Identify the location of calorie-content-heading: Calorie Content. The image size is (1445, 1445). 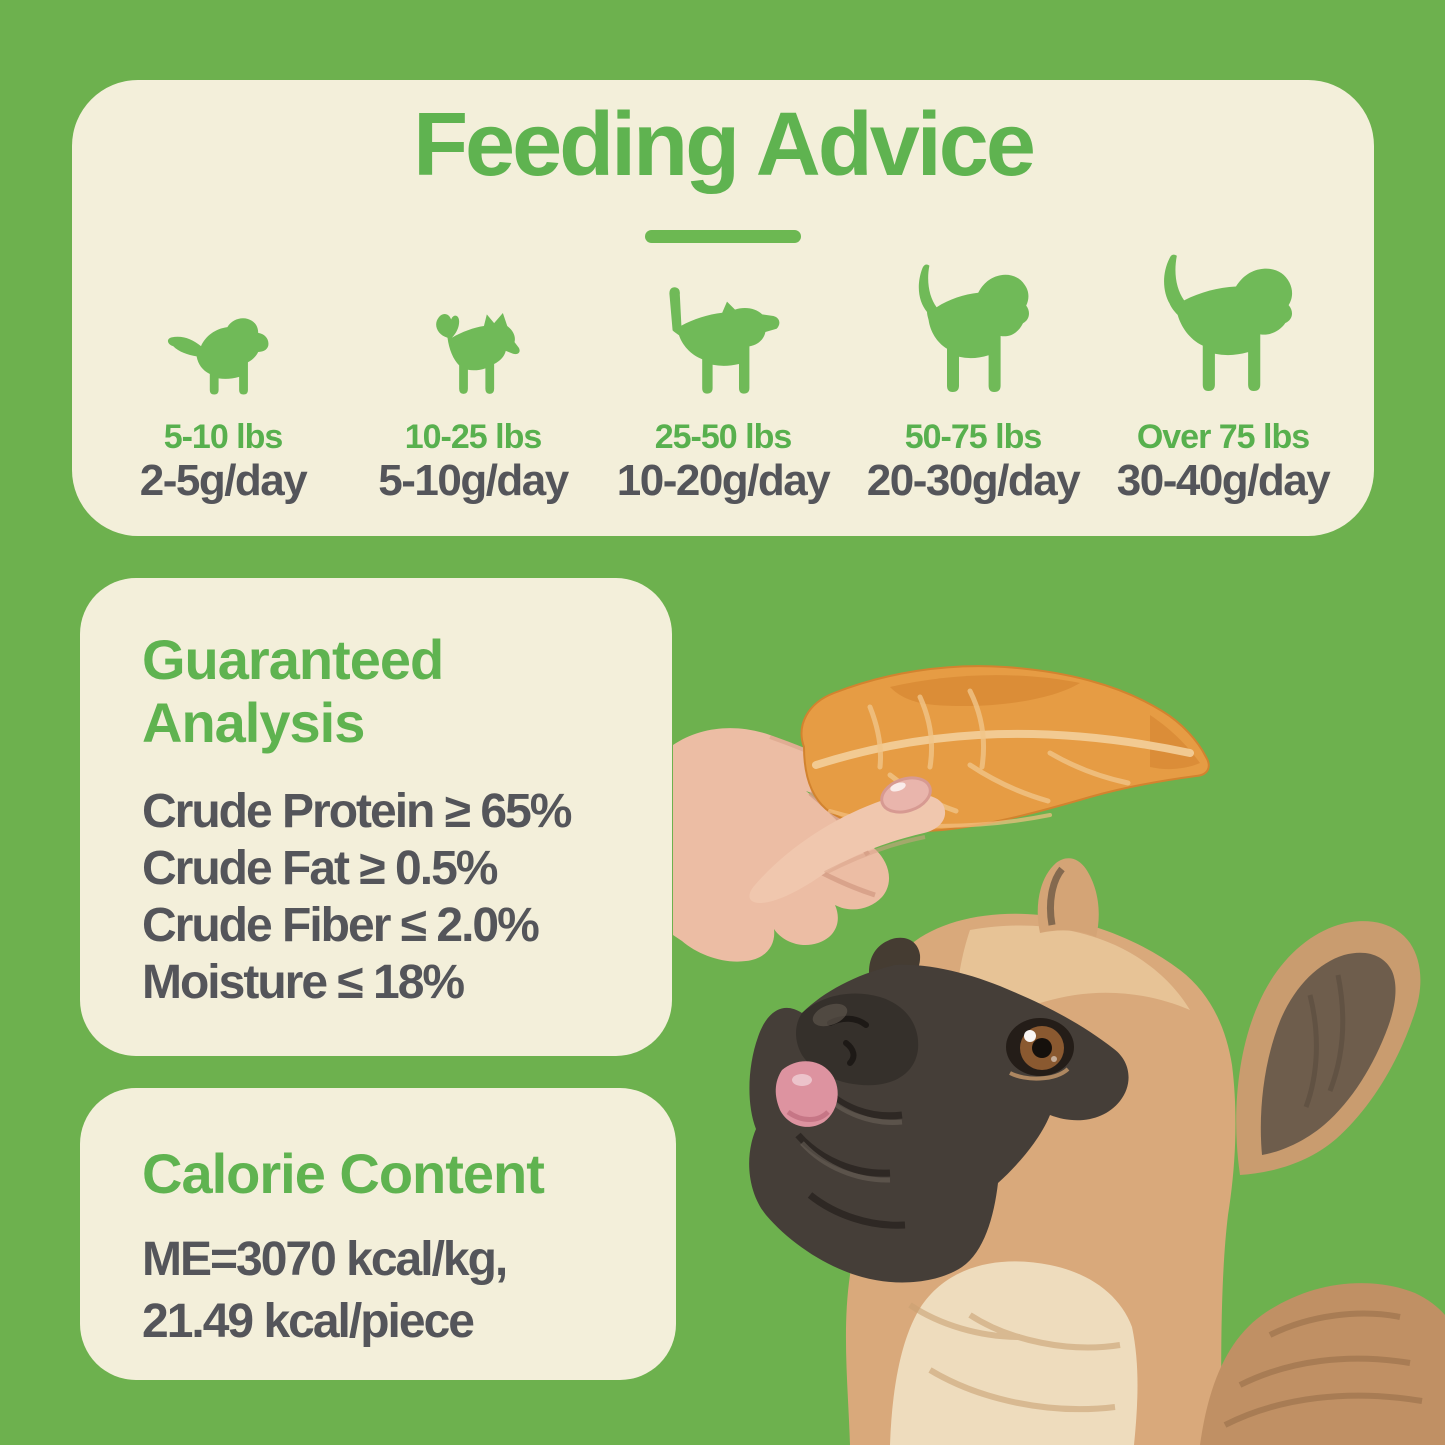
(343, 1173).